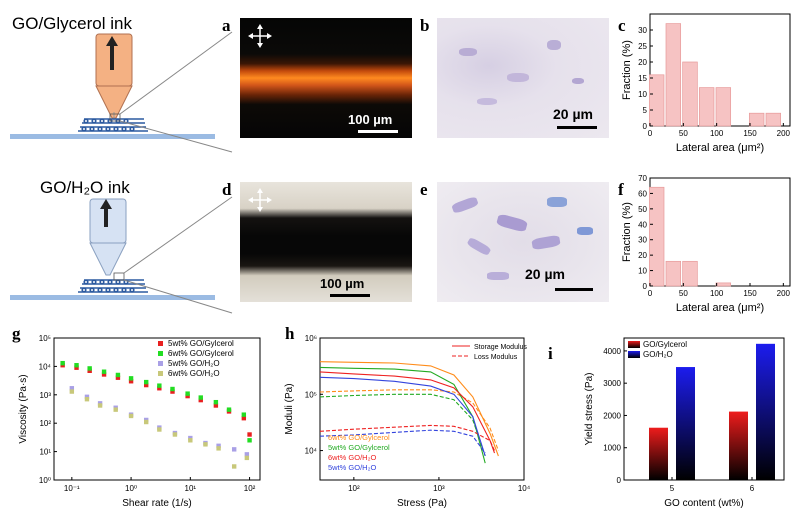 Image resolution: width=794 pixels, height=514 pixels. What do you see at coordinates (784, 293) in the screenshot?
I see `x-tick-label: 200` at bounding box center [784, 293].